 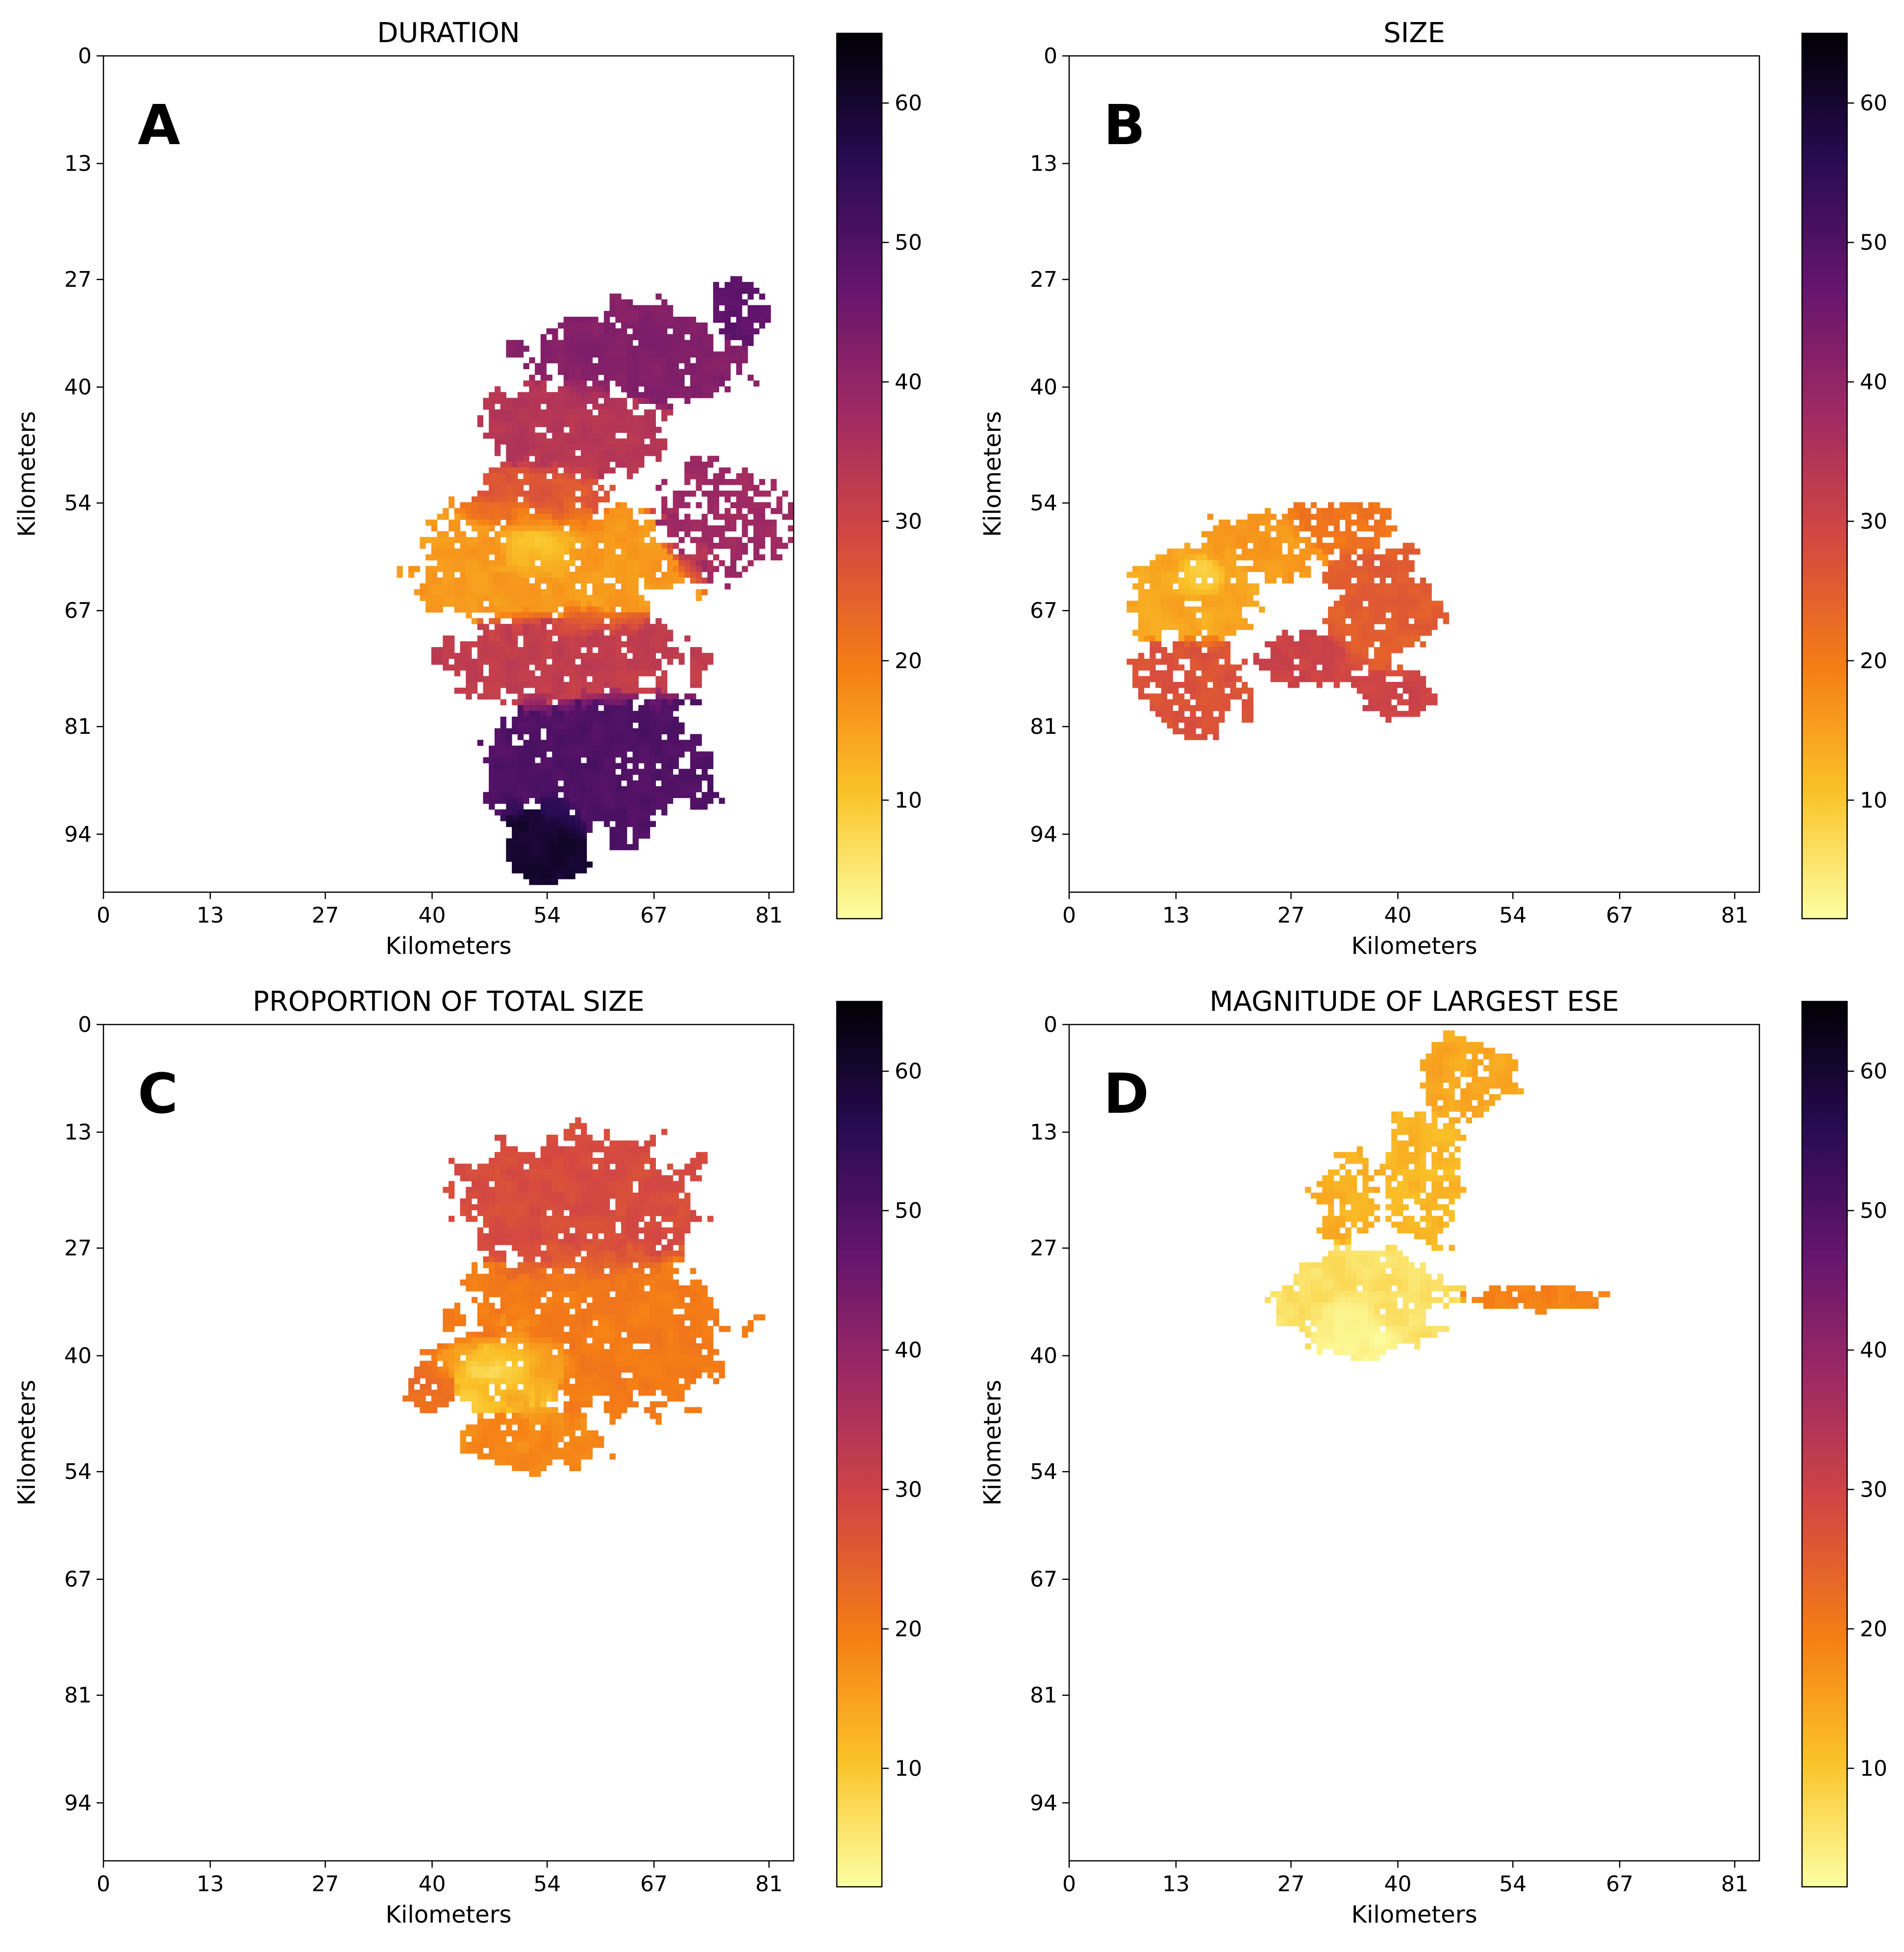 I want to click on x-tick-label: 40, so click(x=1397, y=915).